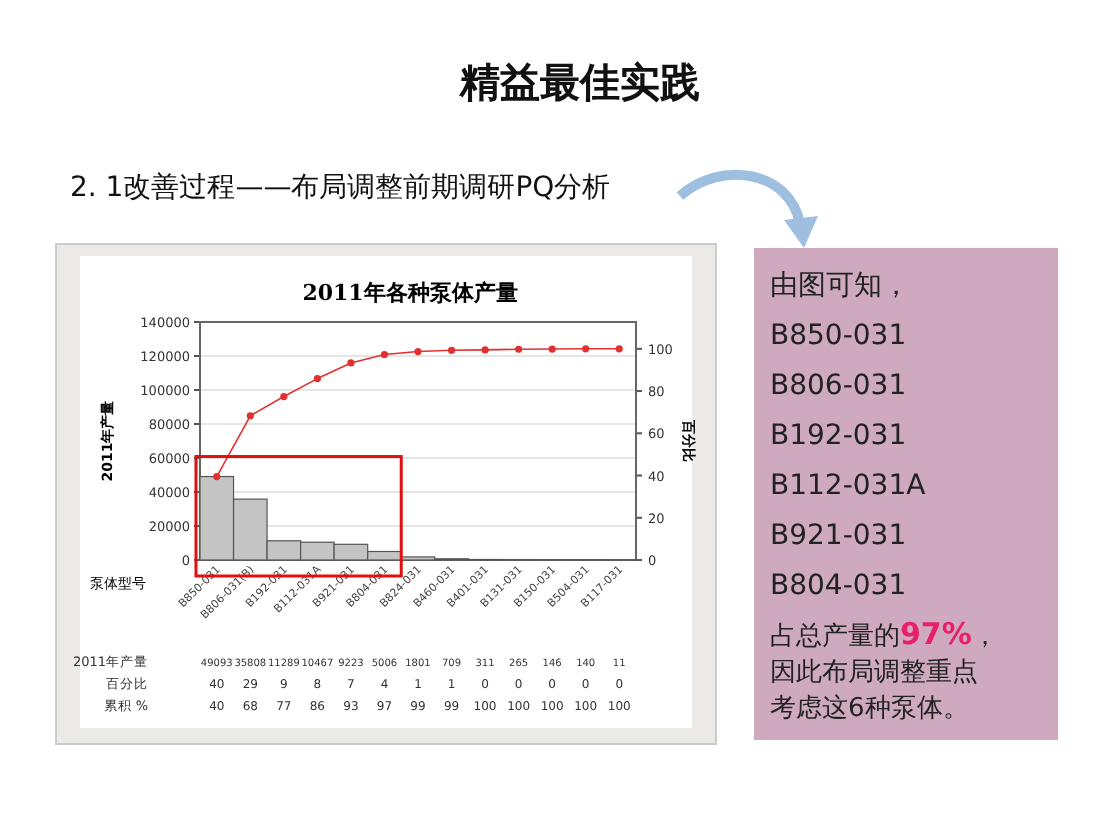 This screenshot has width=1120, height=840. I want to click on text: 因此布局调整重点, so click(874, 673).